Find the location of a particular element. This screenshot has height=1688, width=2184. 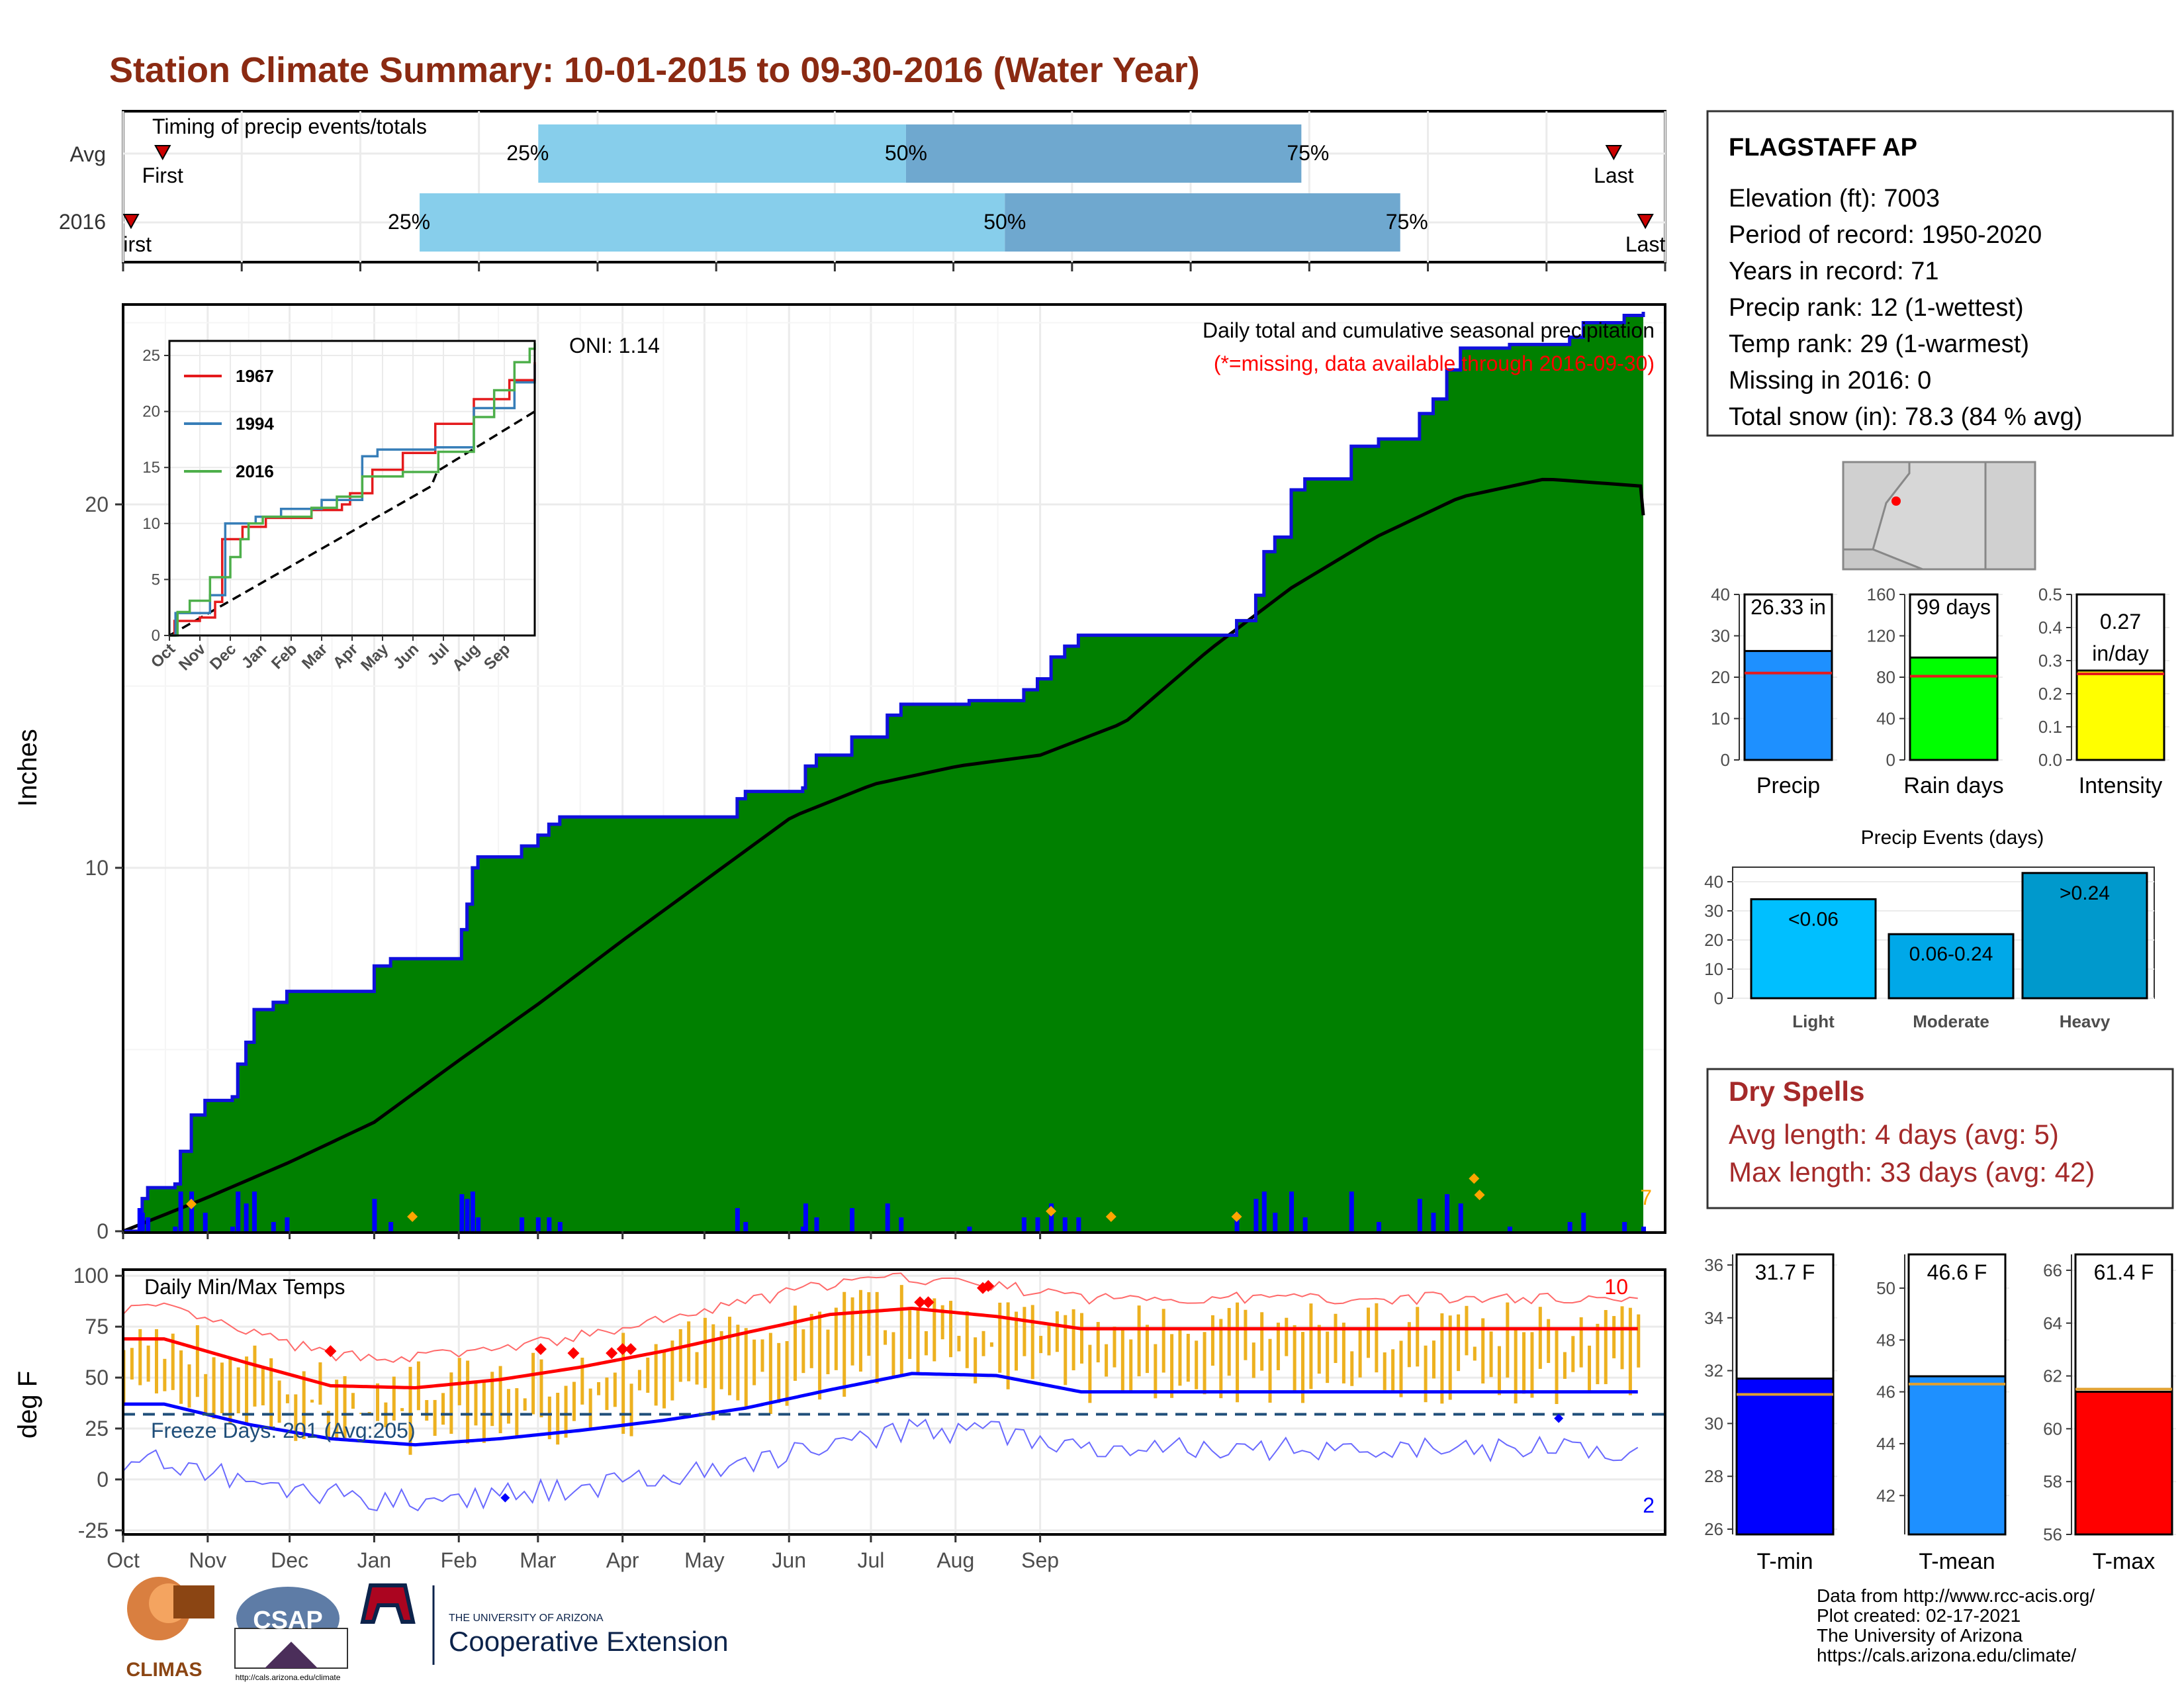

dry-spells-max: Max length: 33 days (avg: 42) is located at coordinates (1912, 1172).